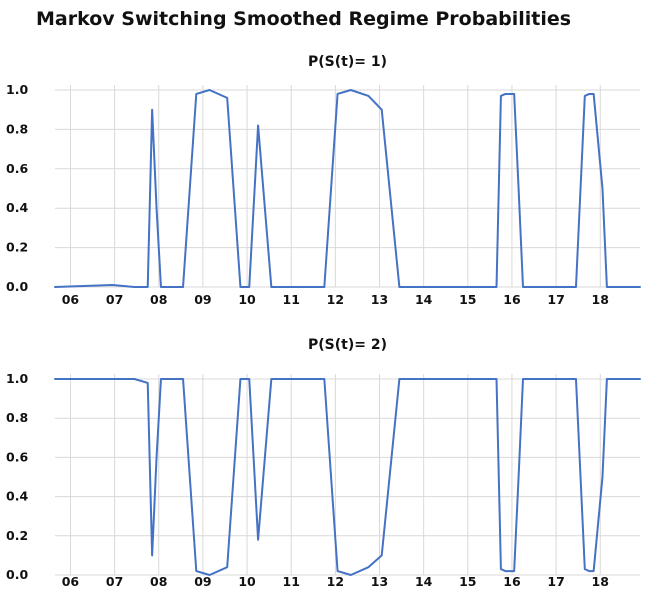 The image size is (648, 593). What do you see at coordinates (424, 299) in the screenshot?
I see `panel-1-x-tick-label: 14` at bounding box center [424, 299].